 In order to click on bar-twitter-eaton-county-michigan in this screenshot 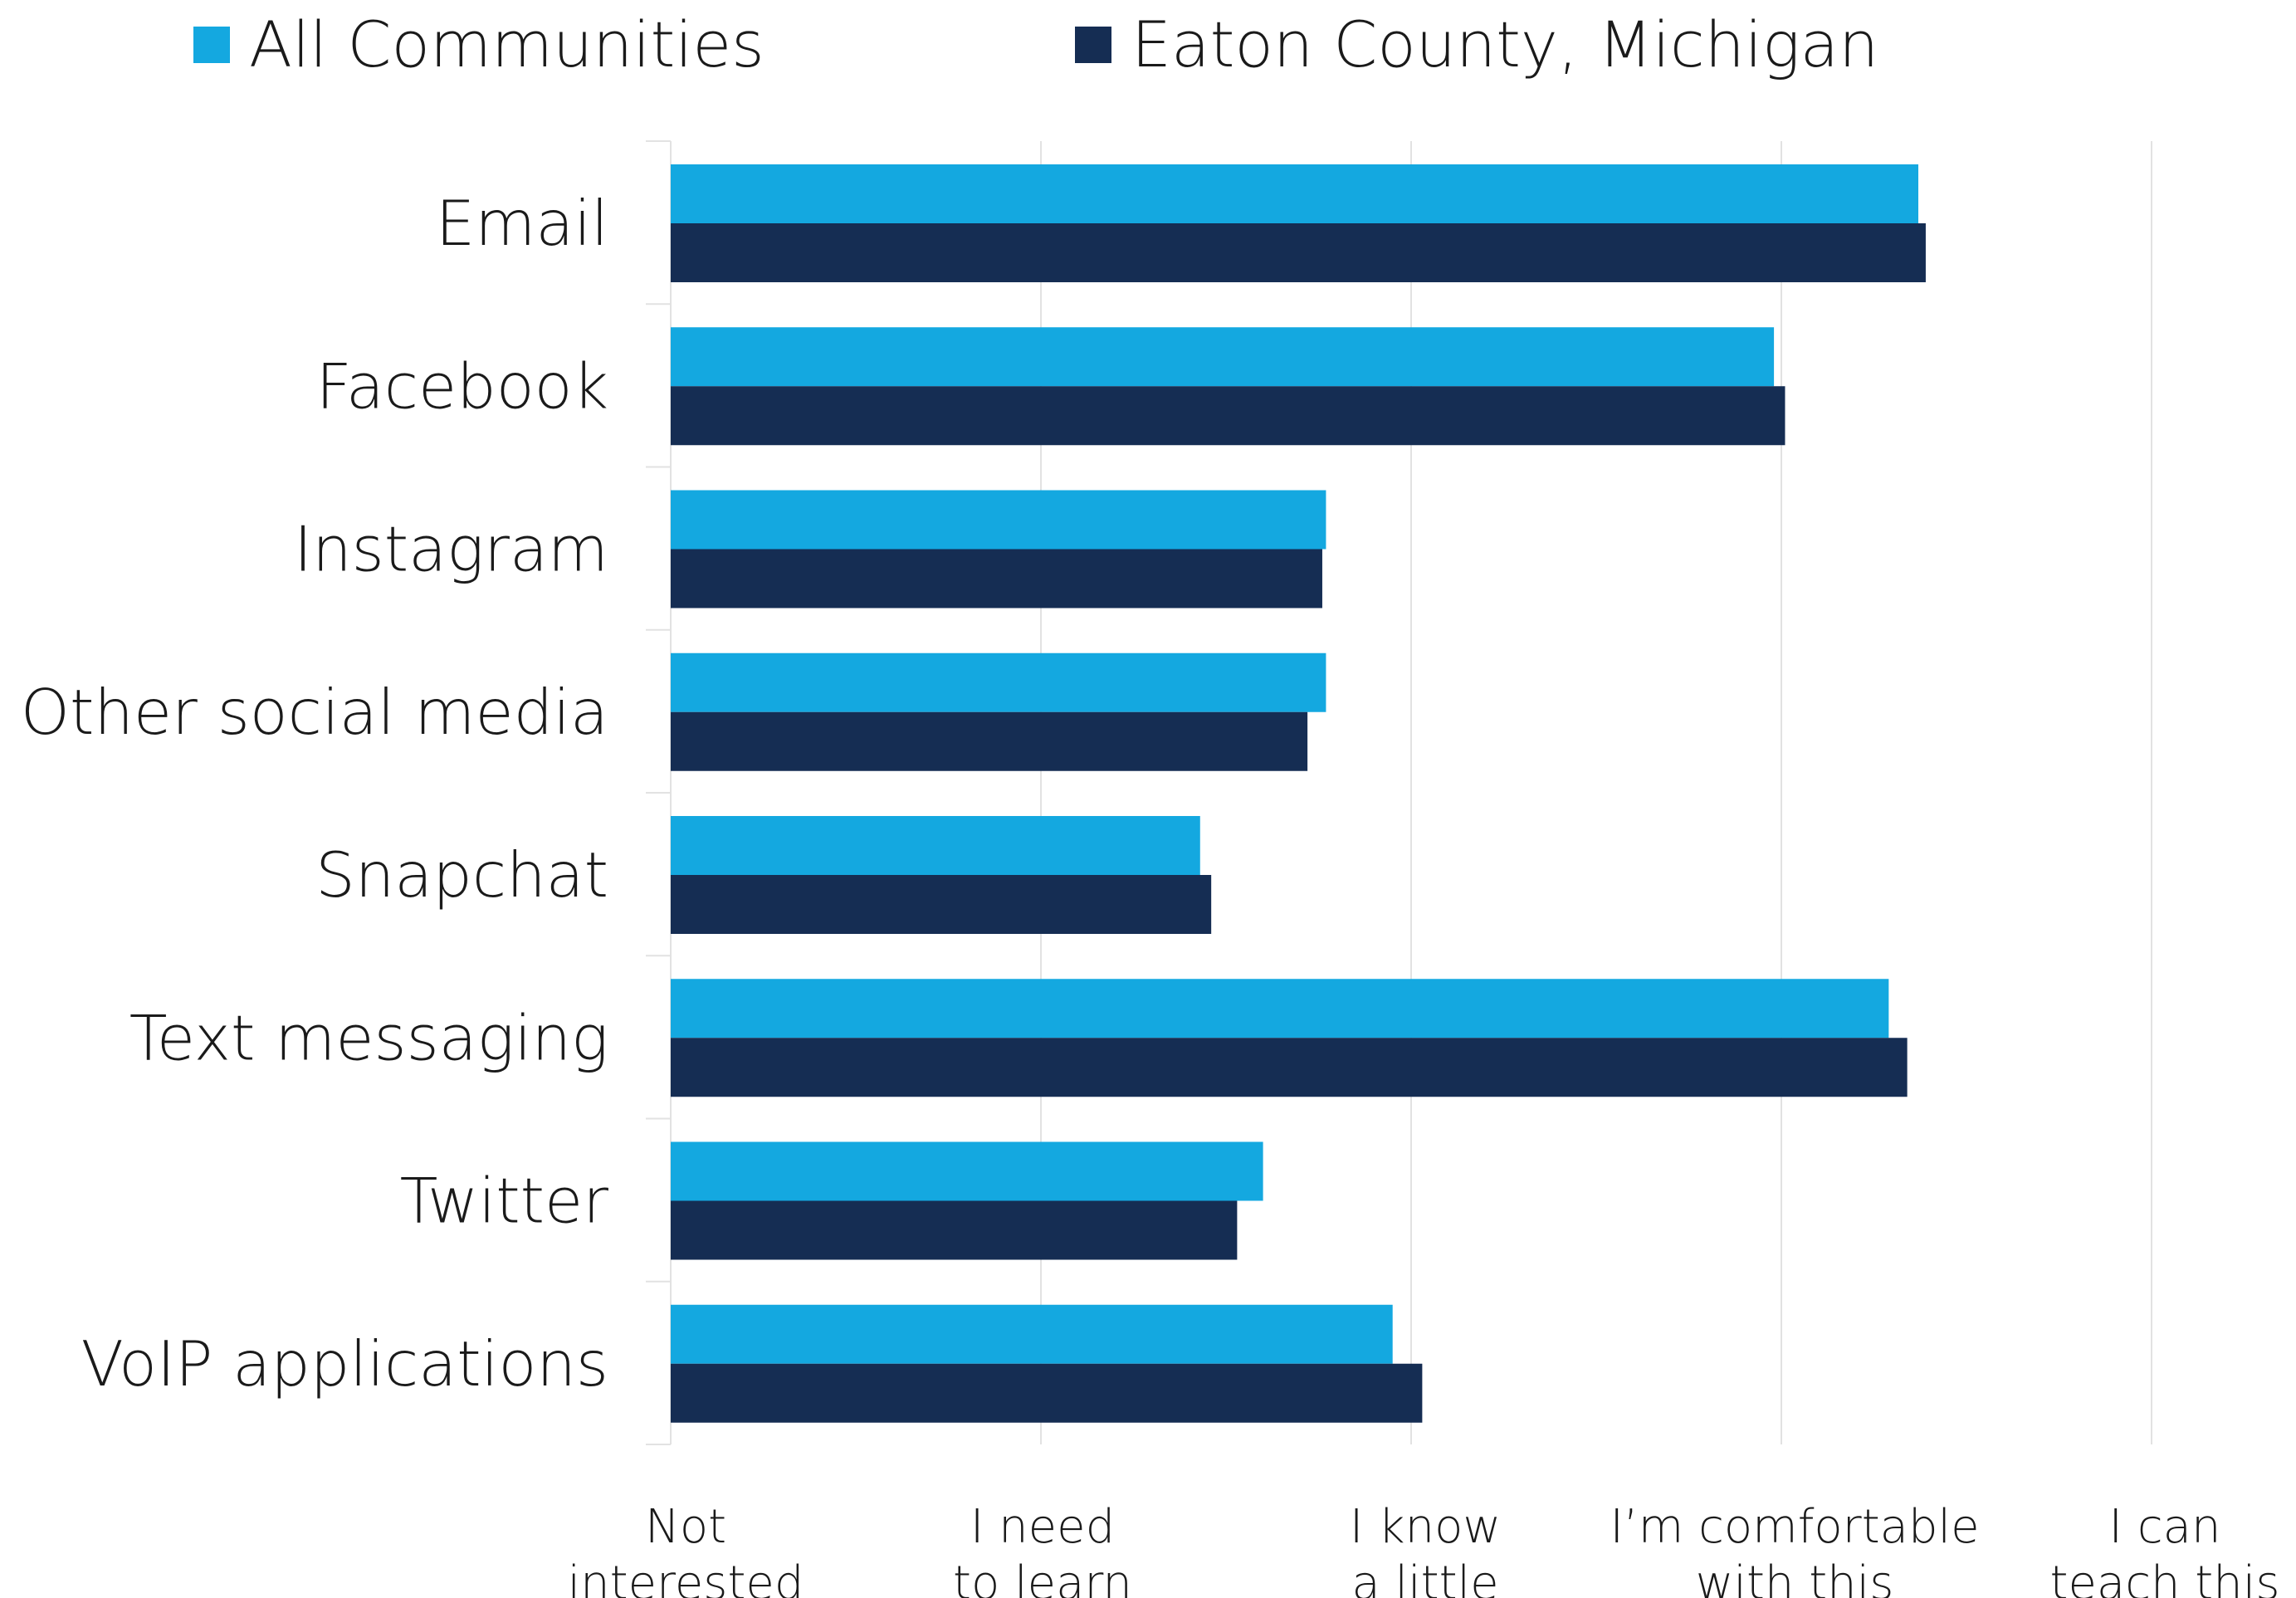, I will do `click(954, 1230)`.